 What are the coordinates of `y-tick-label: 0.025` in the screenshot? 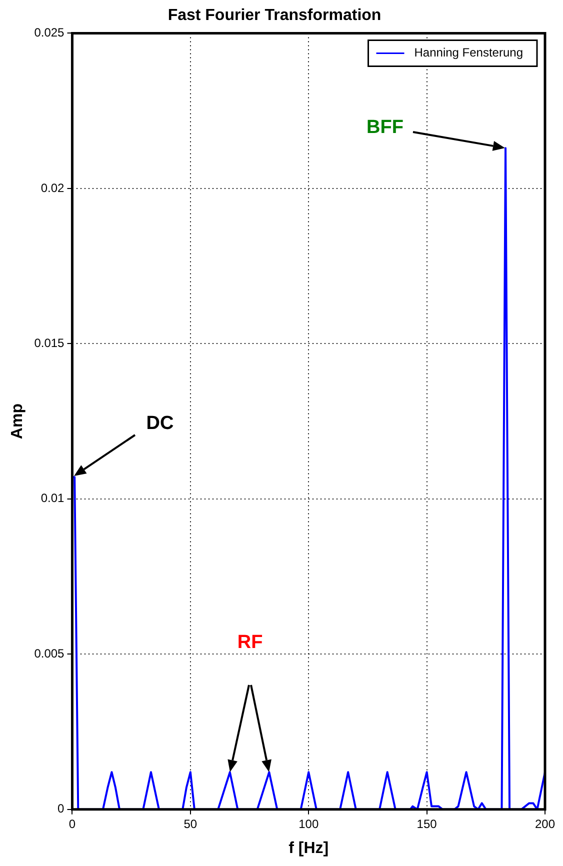 It's located at (49, 33).